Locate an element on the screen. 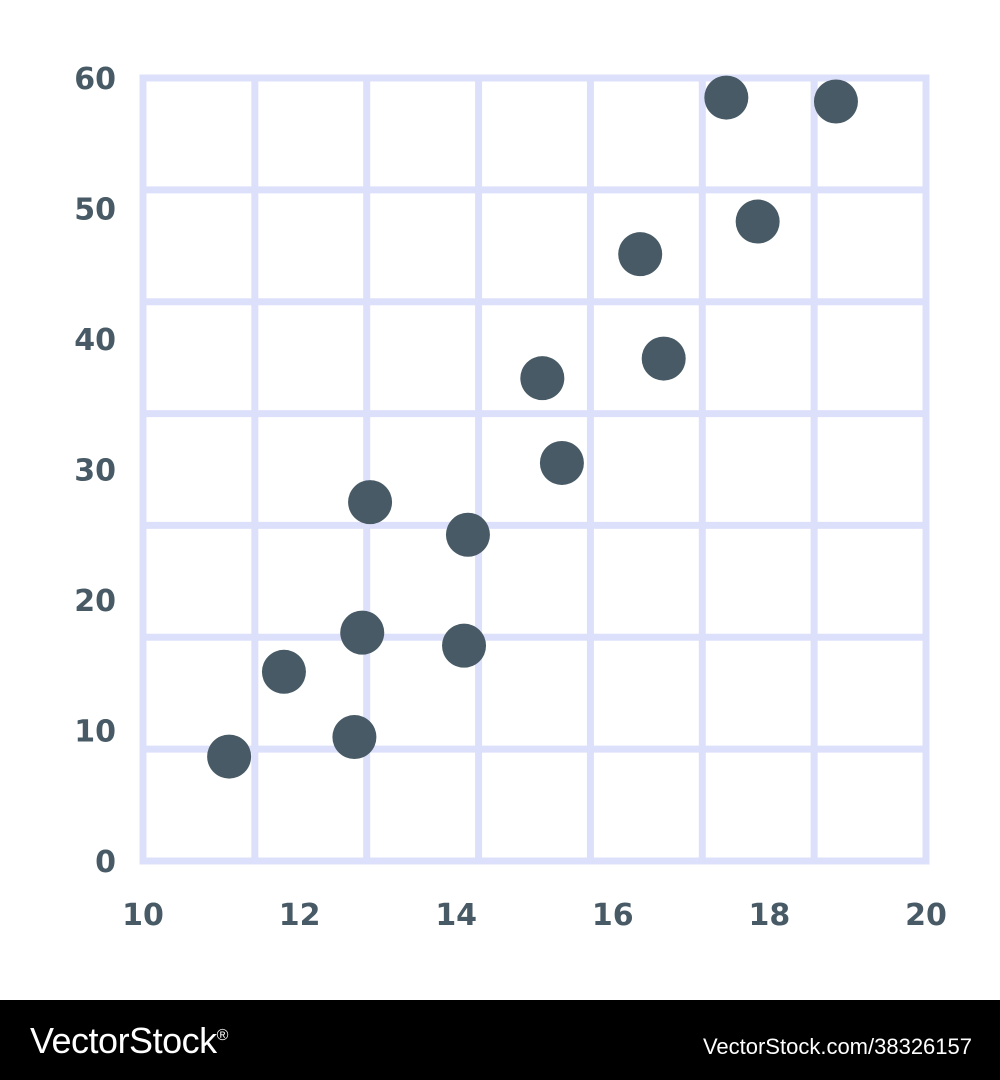 The image size is (1000, 1080). y-tick-label: 50 is located at coordinates (95, 210).